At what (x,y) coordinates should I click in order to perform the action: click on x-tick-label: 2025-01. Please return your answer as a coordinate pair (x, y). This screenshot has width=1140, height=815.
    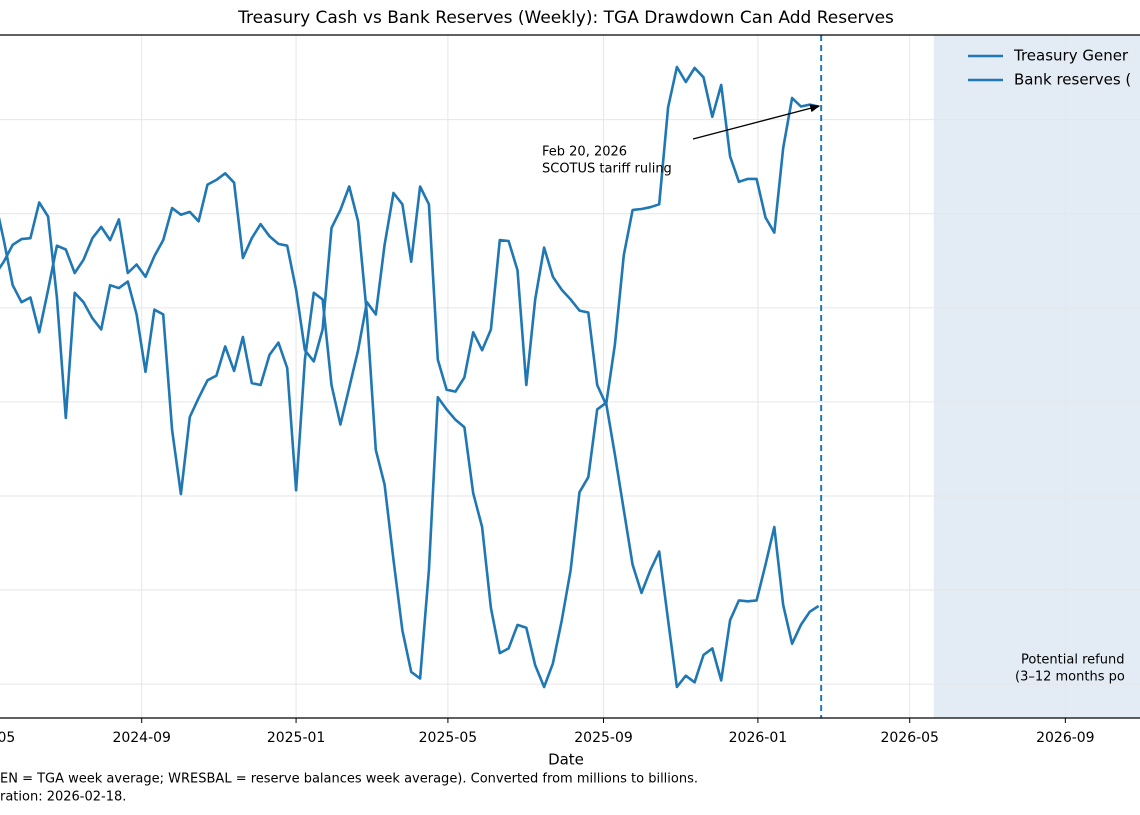
    Looking at the image, I should click on (296, 738).